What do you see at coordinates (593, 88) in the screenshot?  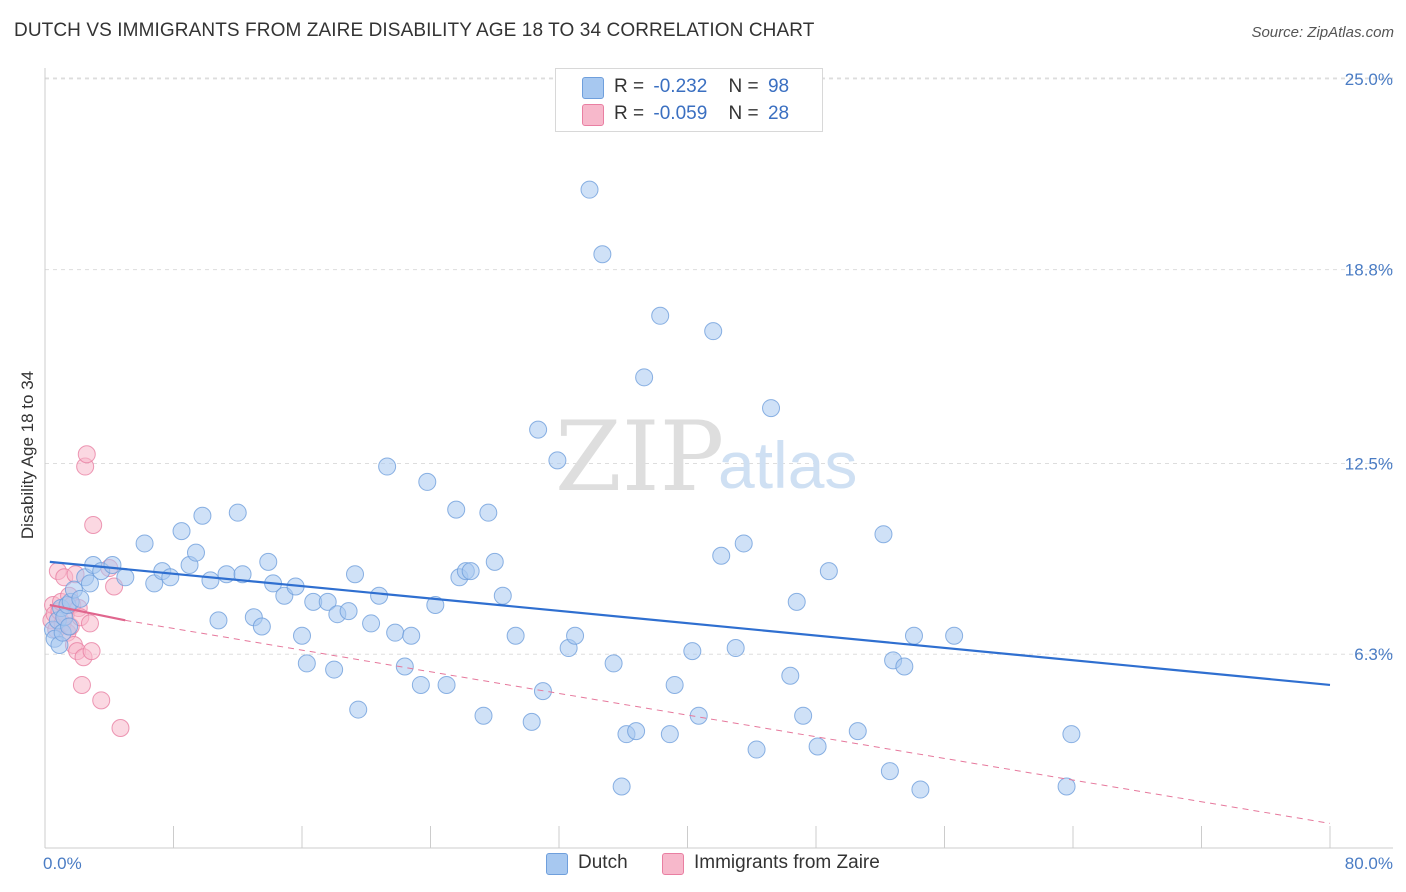 I see `dutch-swatch` at bounding box center [593, 88].